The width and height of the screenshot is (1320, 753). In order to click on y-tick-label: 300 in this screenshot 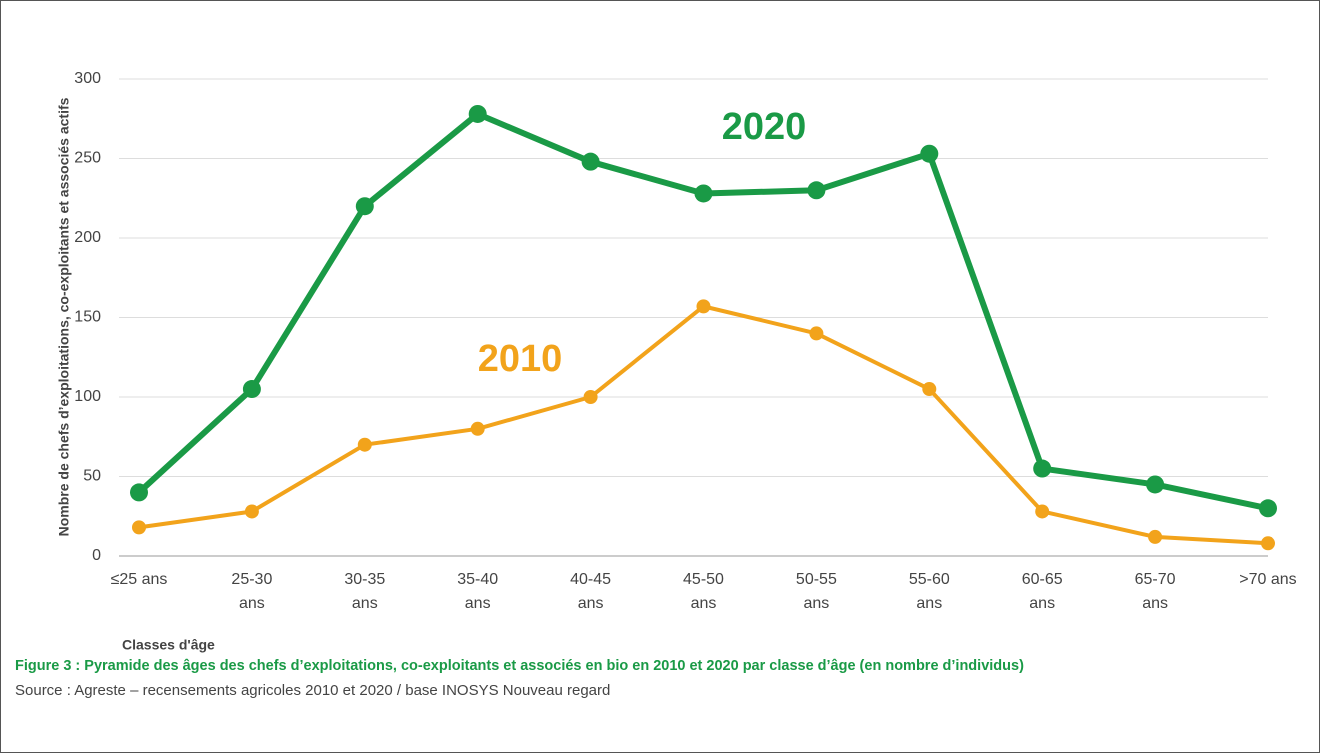, I will do `click(87, 78)`.